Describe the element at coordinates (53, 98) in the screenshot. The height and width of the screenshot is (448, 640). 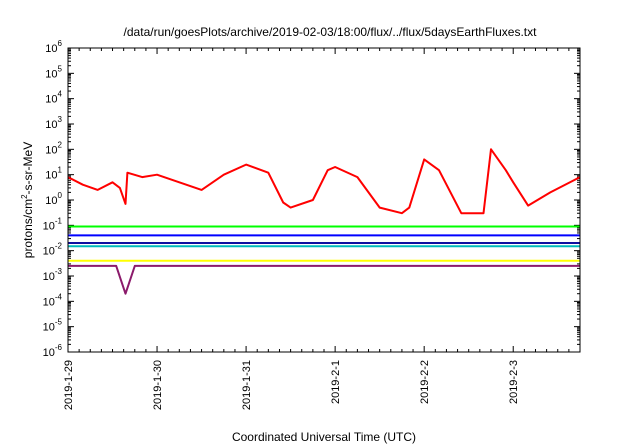
I see `y-tick-label: 10⁴` at that location.